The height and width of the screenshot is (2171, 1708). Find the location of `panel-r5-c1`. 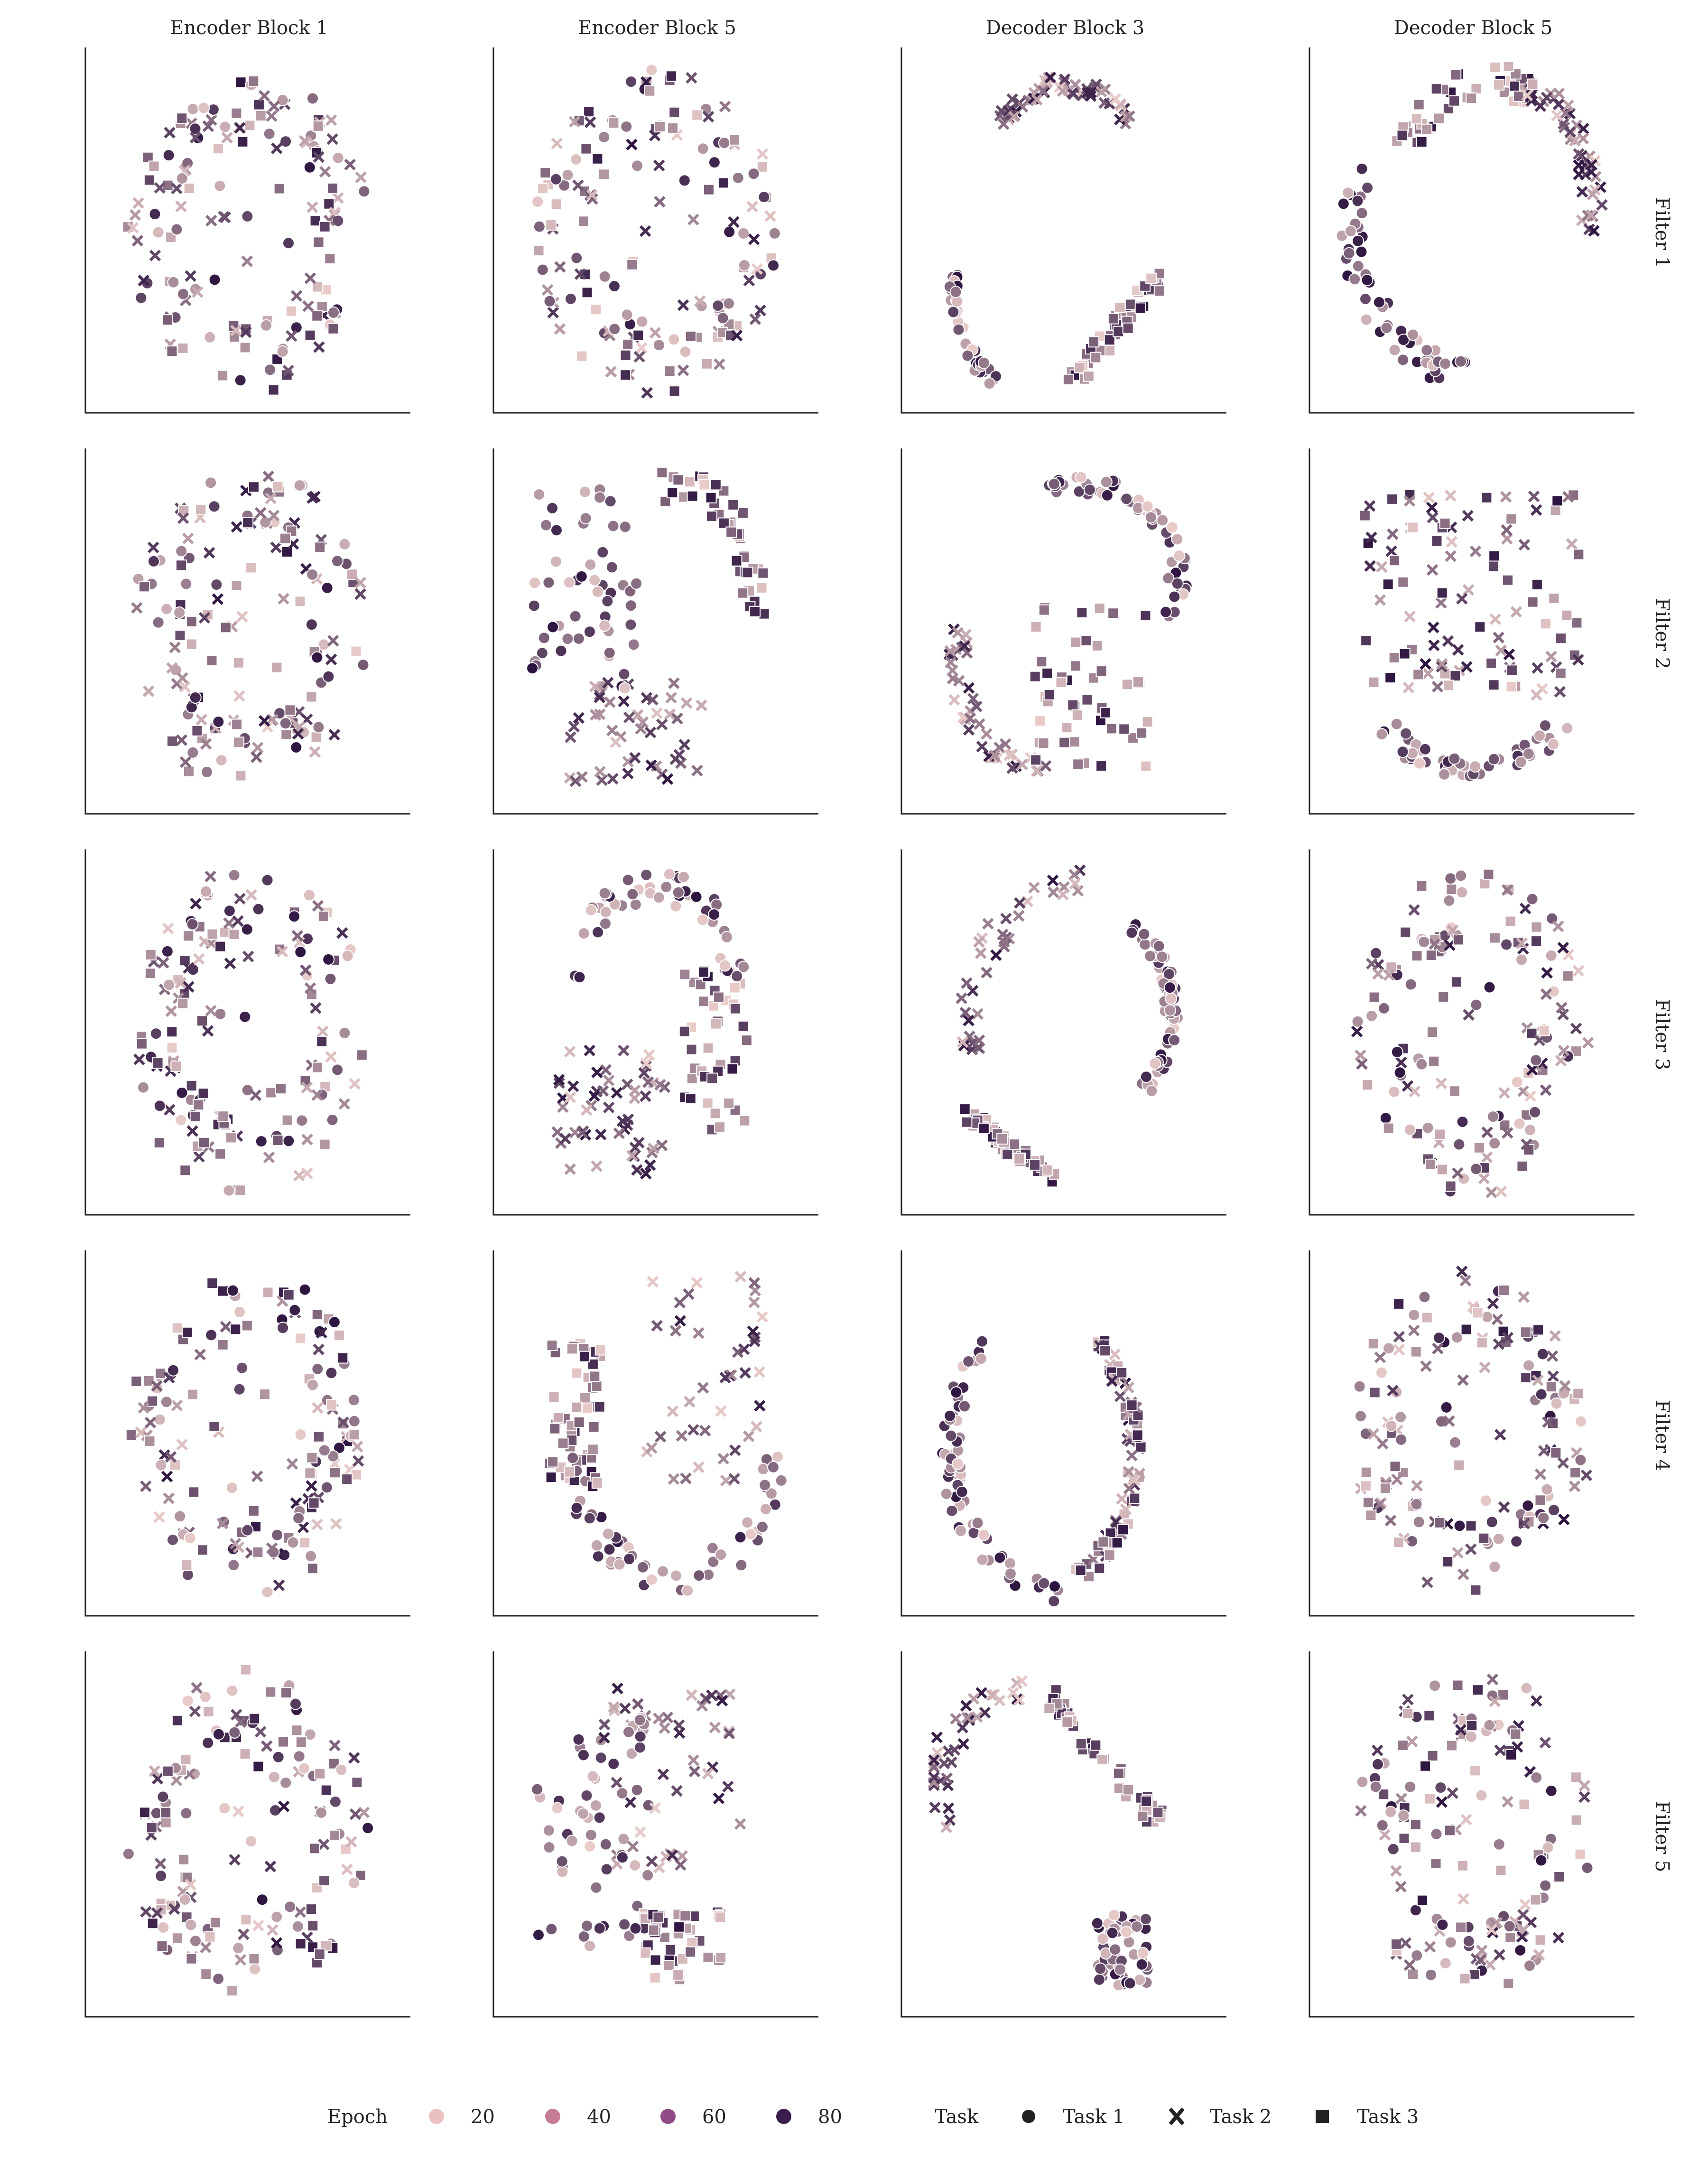

panel-r5-c1 is located at coordinates (247, 1834).